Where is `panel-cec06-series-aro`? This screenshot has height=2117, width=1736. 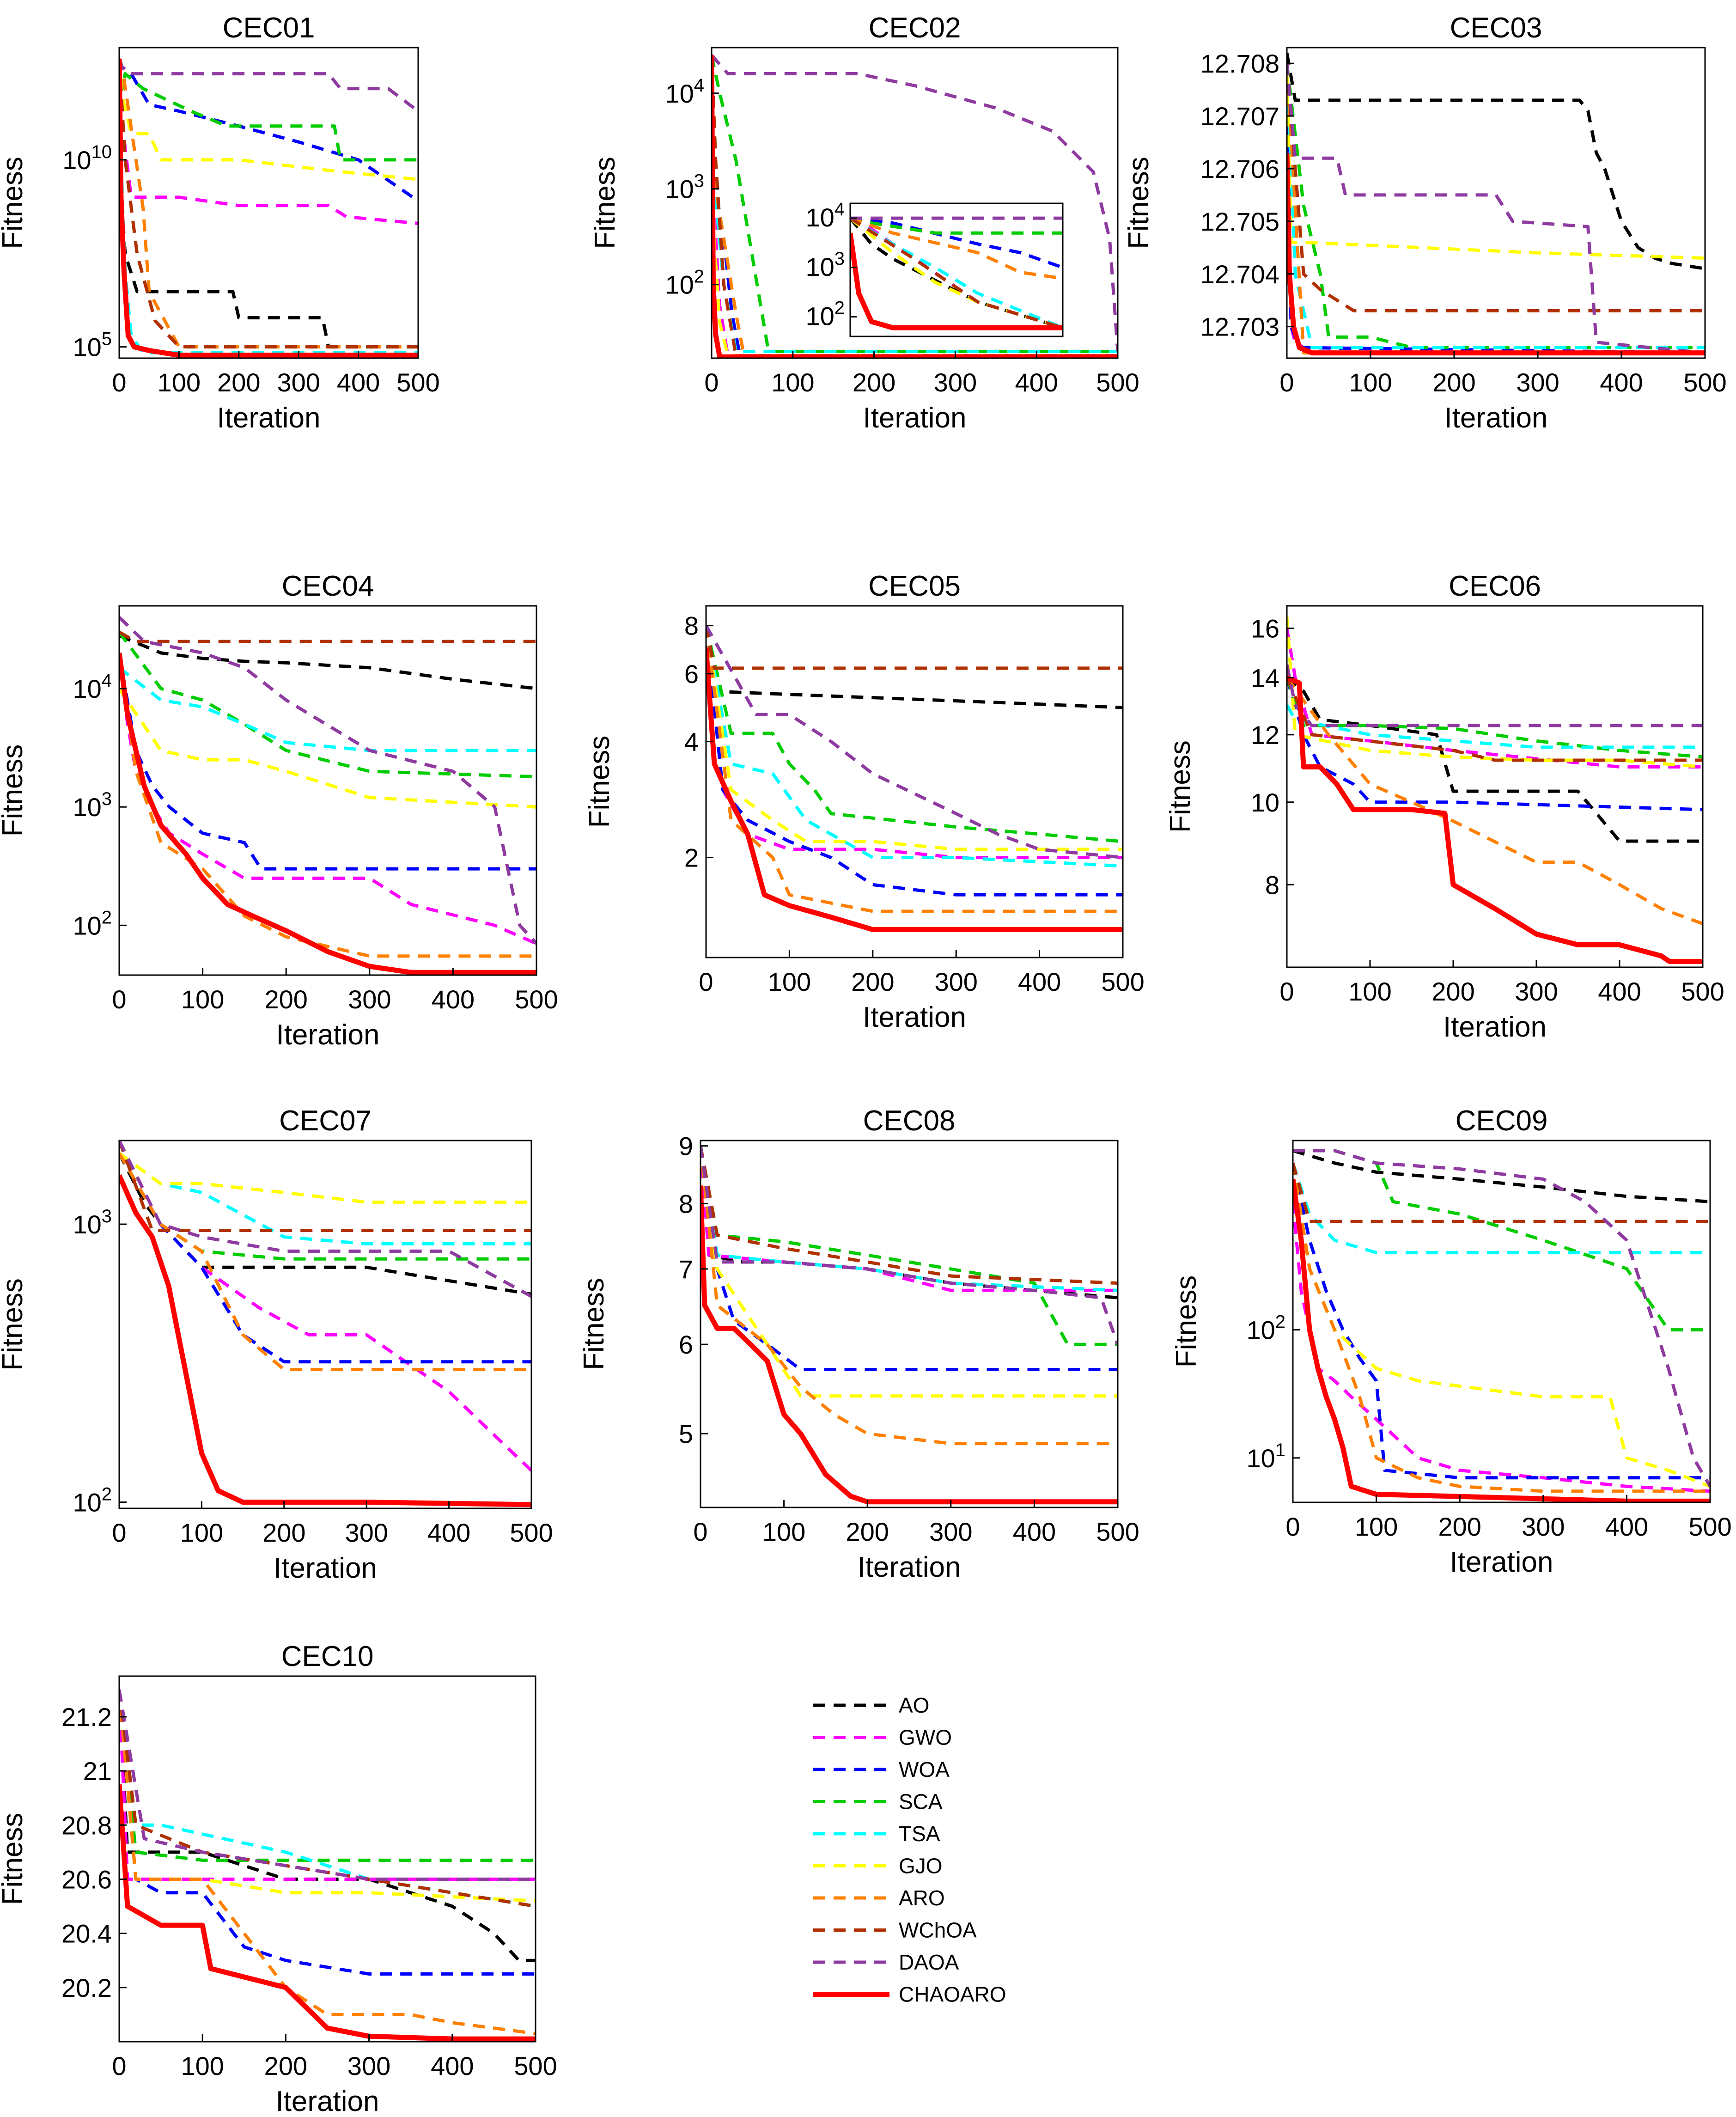
panel-cec06-series-aro is located at coordinates (1495, 801).